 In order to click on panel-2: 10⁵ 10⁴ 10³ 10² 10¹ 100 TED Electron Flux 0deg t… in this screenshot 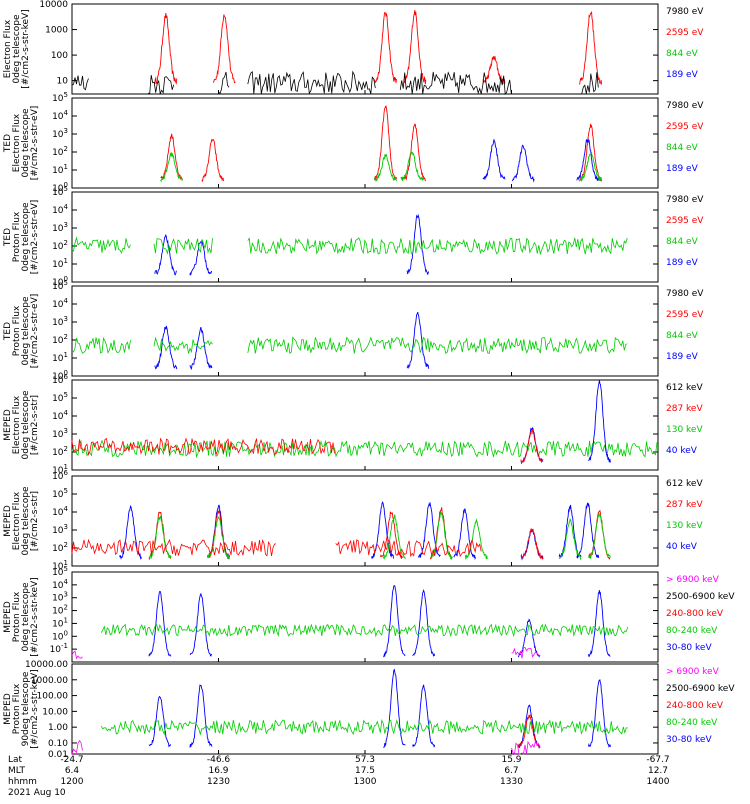, I will do `click(353, 142)`.